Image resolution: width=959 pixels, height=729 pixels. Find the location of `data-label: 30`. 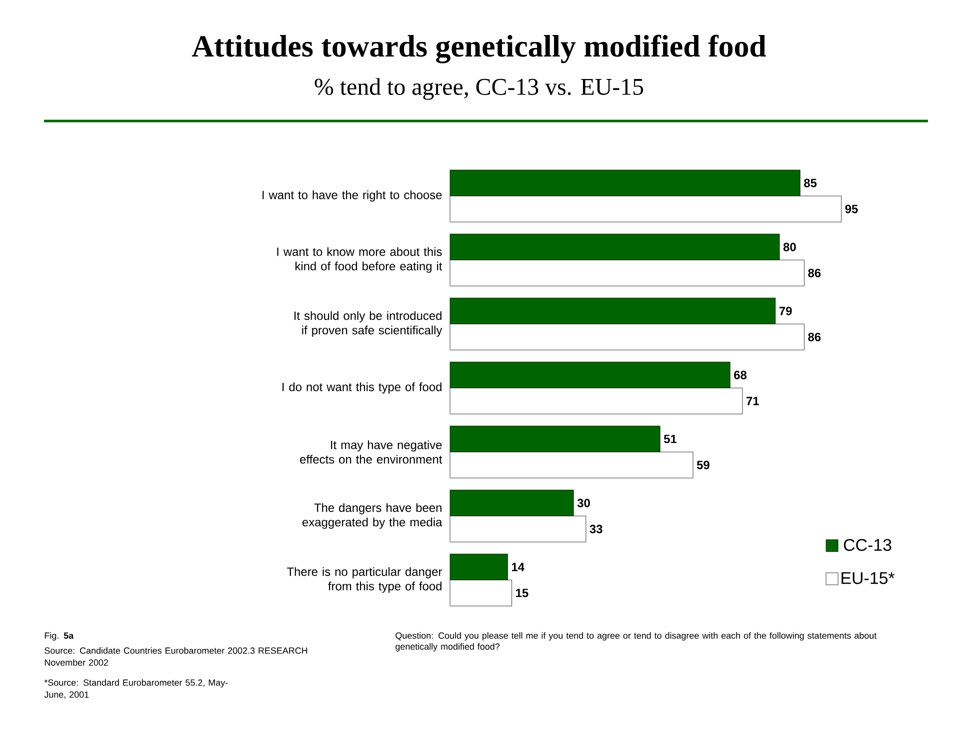

data-label: 30 is located at coordinates (583, 503).